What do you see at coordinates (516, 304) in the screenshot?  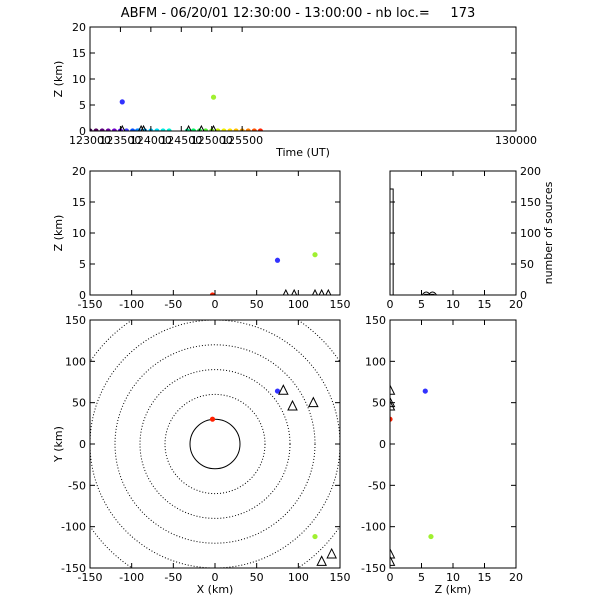 I see `x-tick-label: 20` at bounding box center [516, 304].